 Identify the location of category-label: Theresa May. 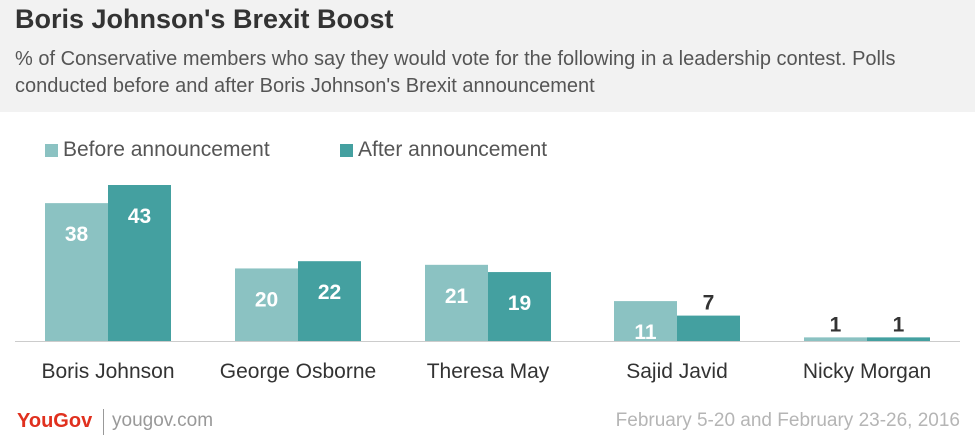
(488, 371).